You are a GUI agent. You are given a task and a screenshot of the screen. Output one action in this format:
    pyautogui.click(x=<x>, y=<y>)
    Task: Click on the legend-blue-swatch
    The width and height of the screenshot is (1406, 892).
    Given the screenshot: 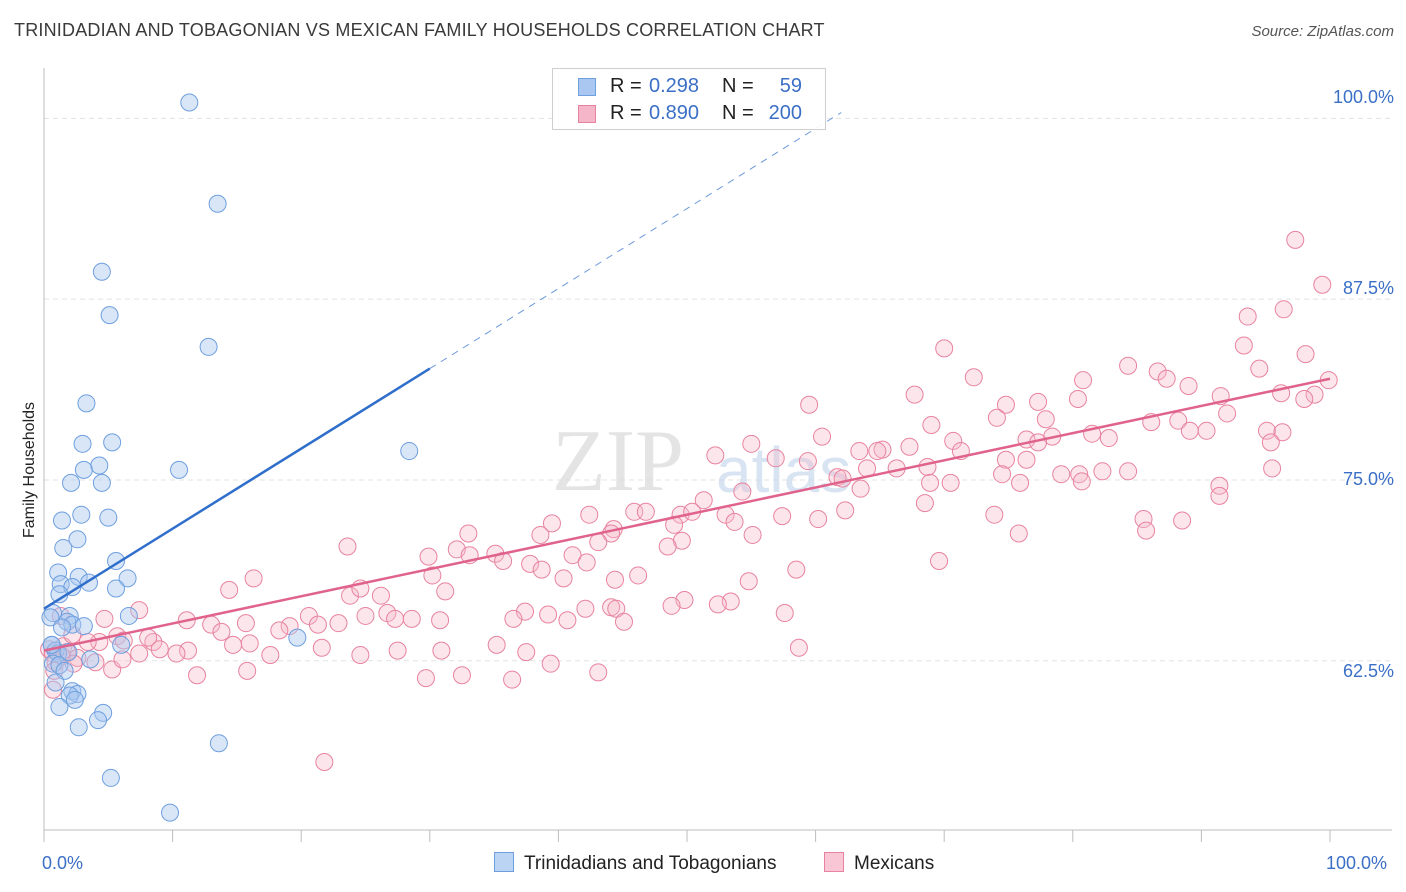 What is the action you would take?
    pyautogui.click(x=504, y=862)
    